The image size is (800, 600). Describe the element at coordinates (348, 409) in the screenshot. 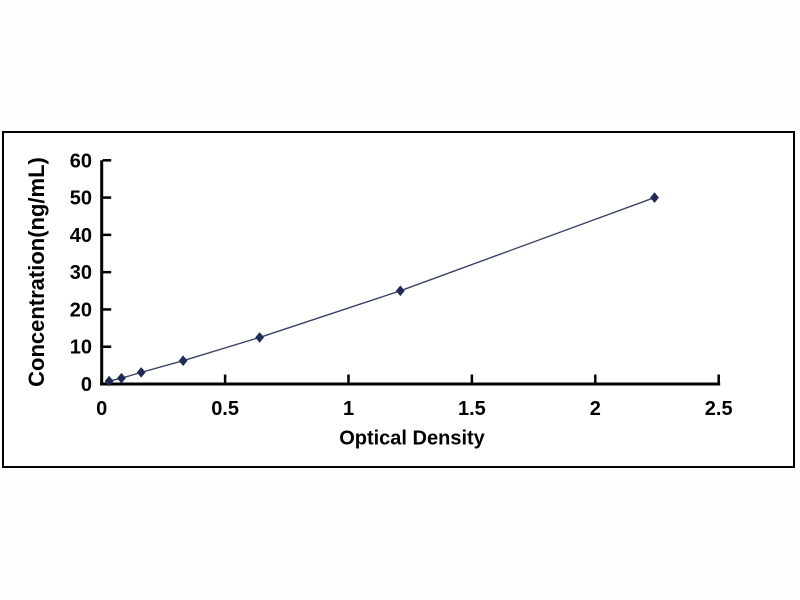

I see `x-tick-label: 1` at that location.